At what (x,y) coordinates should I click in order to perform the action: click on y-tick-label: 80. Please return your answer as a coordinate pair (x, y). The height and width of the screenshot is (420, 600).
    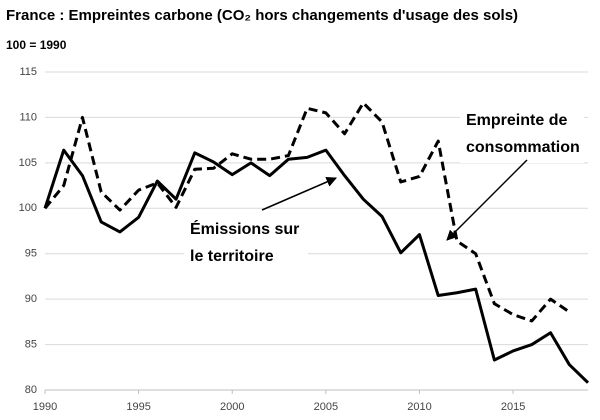
    Looking at the image, I should click on (31, 390).